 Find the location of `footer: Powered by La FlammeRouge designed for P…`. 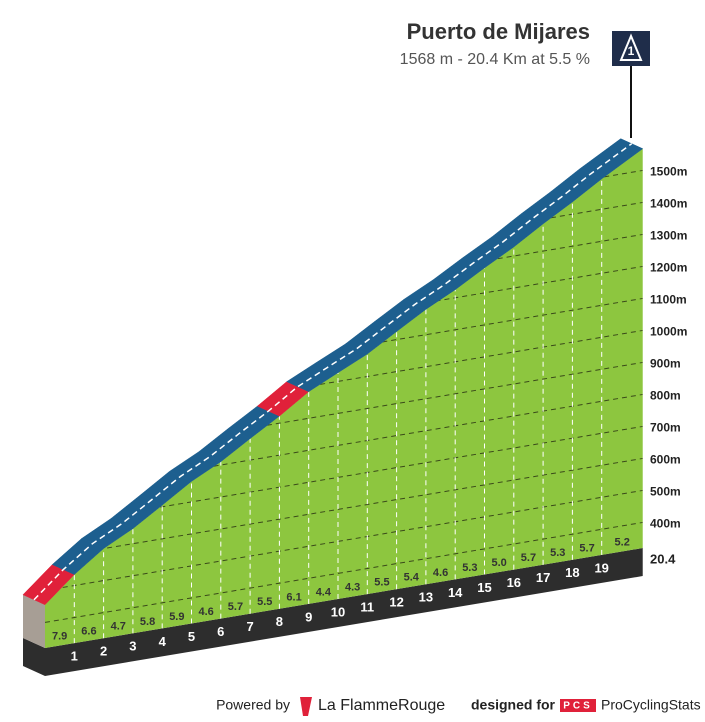

footer: Powered by La FlammeRouge designed for P… is located at coordinates (458, 706).